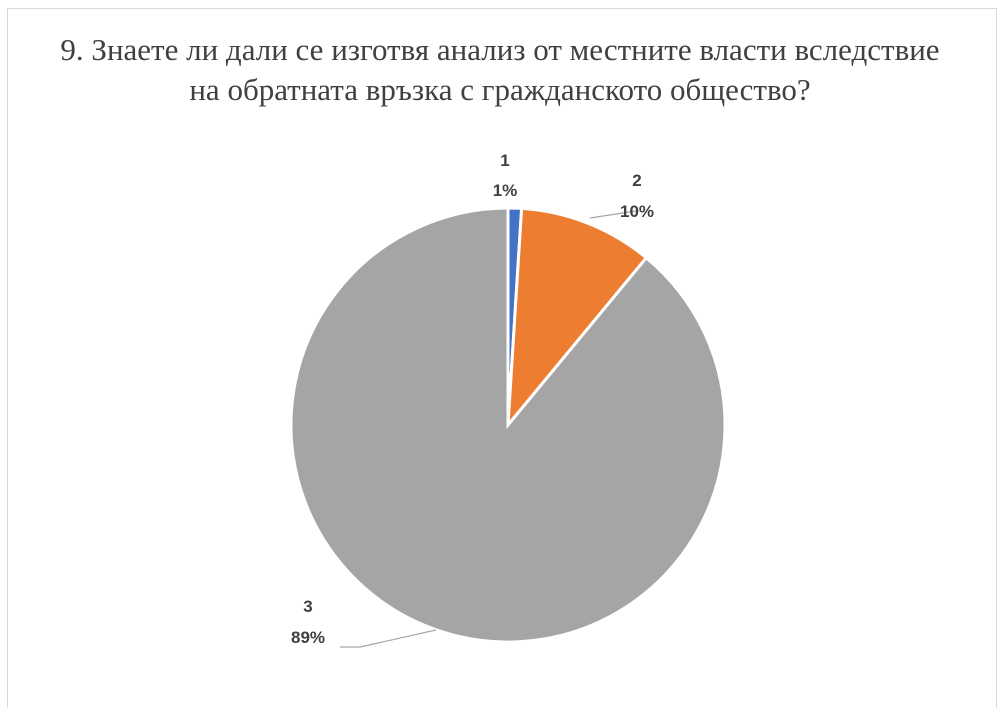 The image size is (998, 708). What do you see at coordinates (504, 160) in the screenshot?
I see `data-label-category-1: 1` at bounding box center [504, 160].